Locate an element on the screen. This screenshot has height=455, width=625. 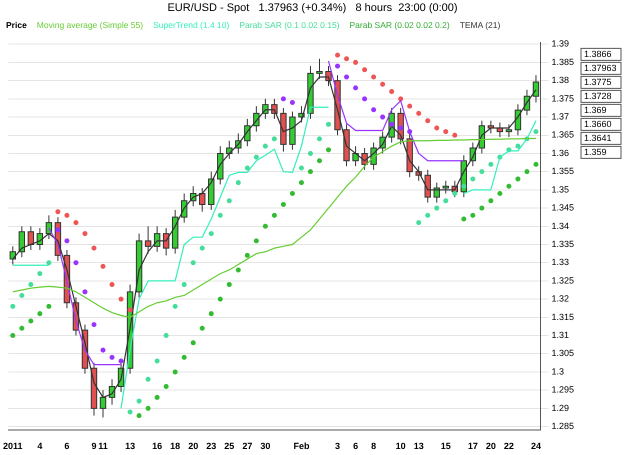
x-tick-label: 18 is located at coordinates (175, 446).